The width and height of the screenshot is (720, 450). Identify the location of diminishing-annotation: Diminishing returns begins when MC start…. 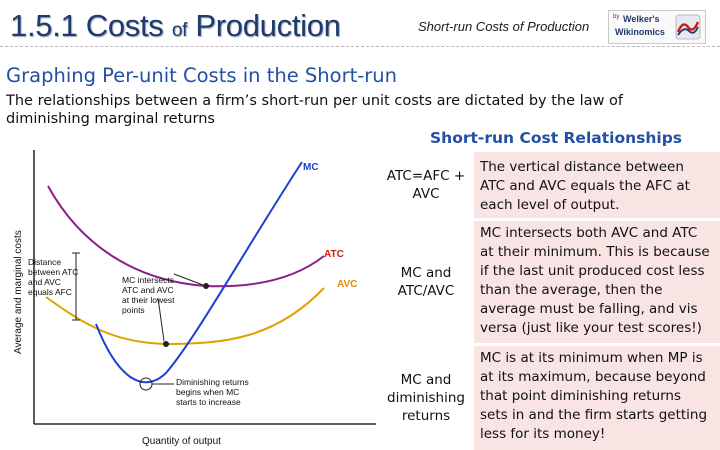
(212, 392).